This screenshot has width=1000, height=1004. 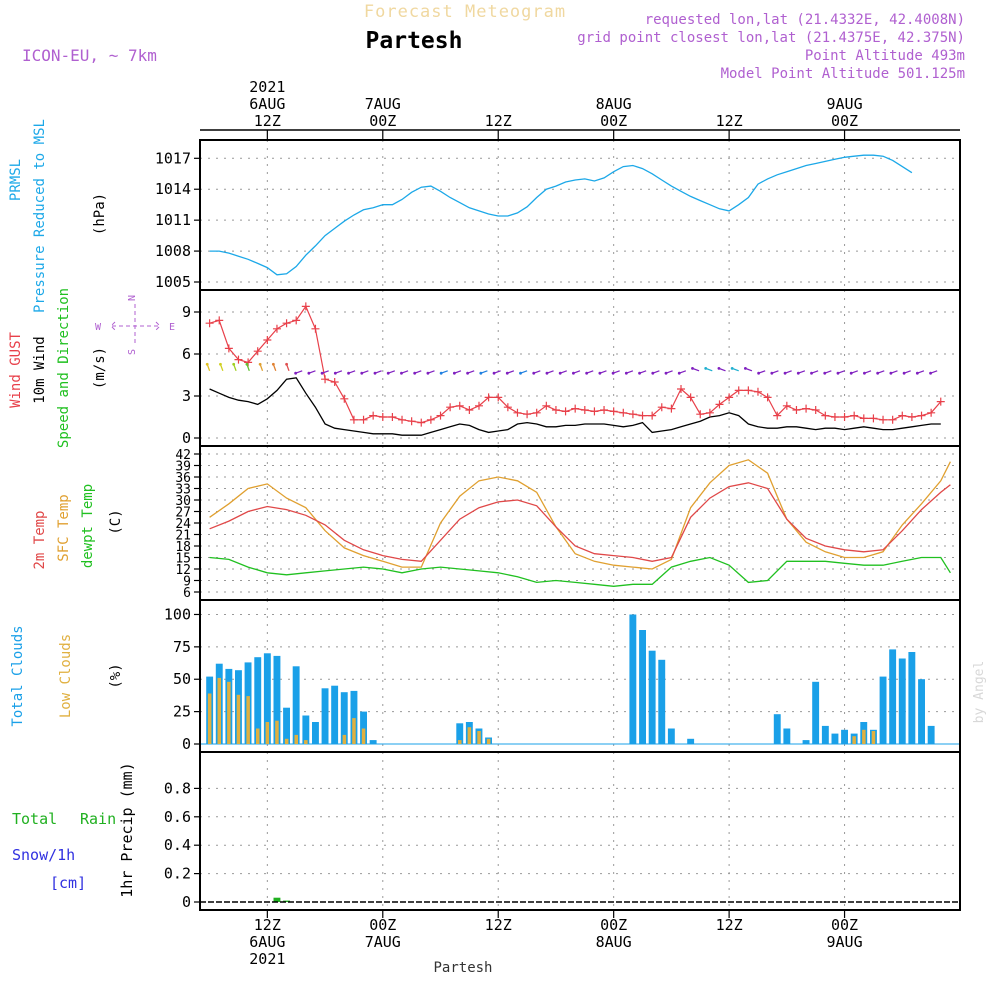 I want to click on pressure-unit: (hPa), so click(x=100, y=214).